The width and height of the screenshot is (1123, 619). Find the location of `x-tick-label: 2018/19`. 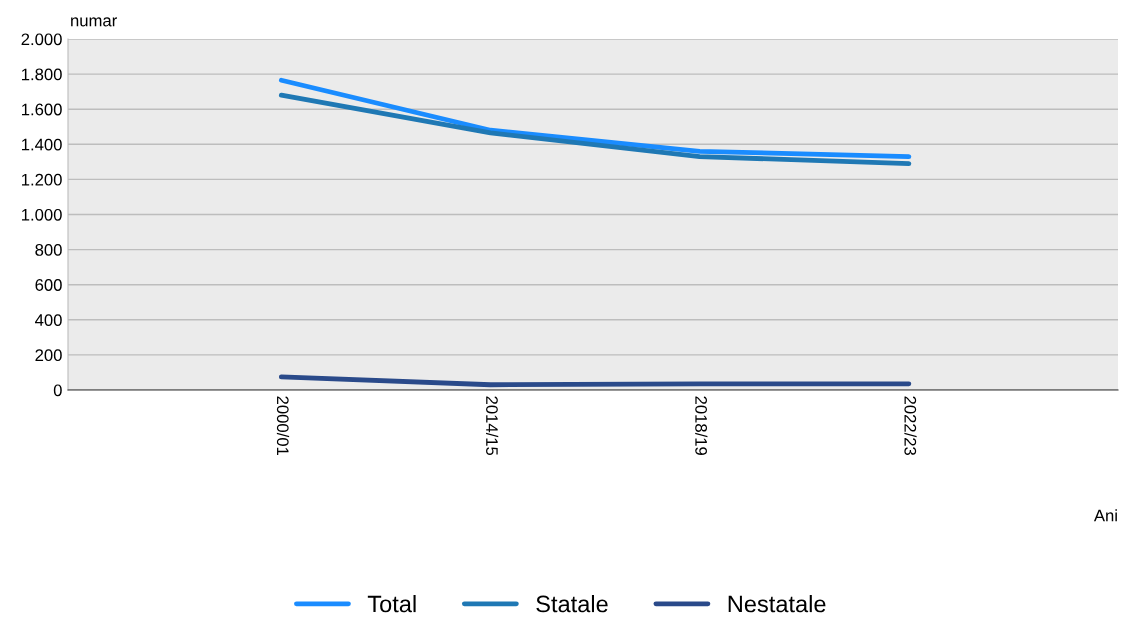

x-tick-label: 2018/19 is located at coordinates (701, 426).